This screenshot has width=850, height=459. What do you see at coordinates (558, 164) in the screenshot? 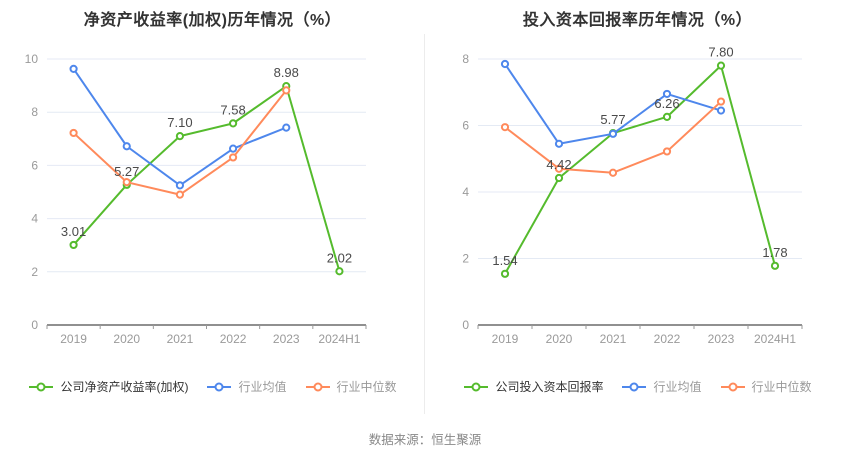
I see `svg-text: 4.42` at bounding box center [558, 164].